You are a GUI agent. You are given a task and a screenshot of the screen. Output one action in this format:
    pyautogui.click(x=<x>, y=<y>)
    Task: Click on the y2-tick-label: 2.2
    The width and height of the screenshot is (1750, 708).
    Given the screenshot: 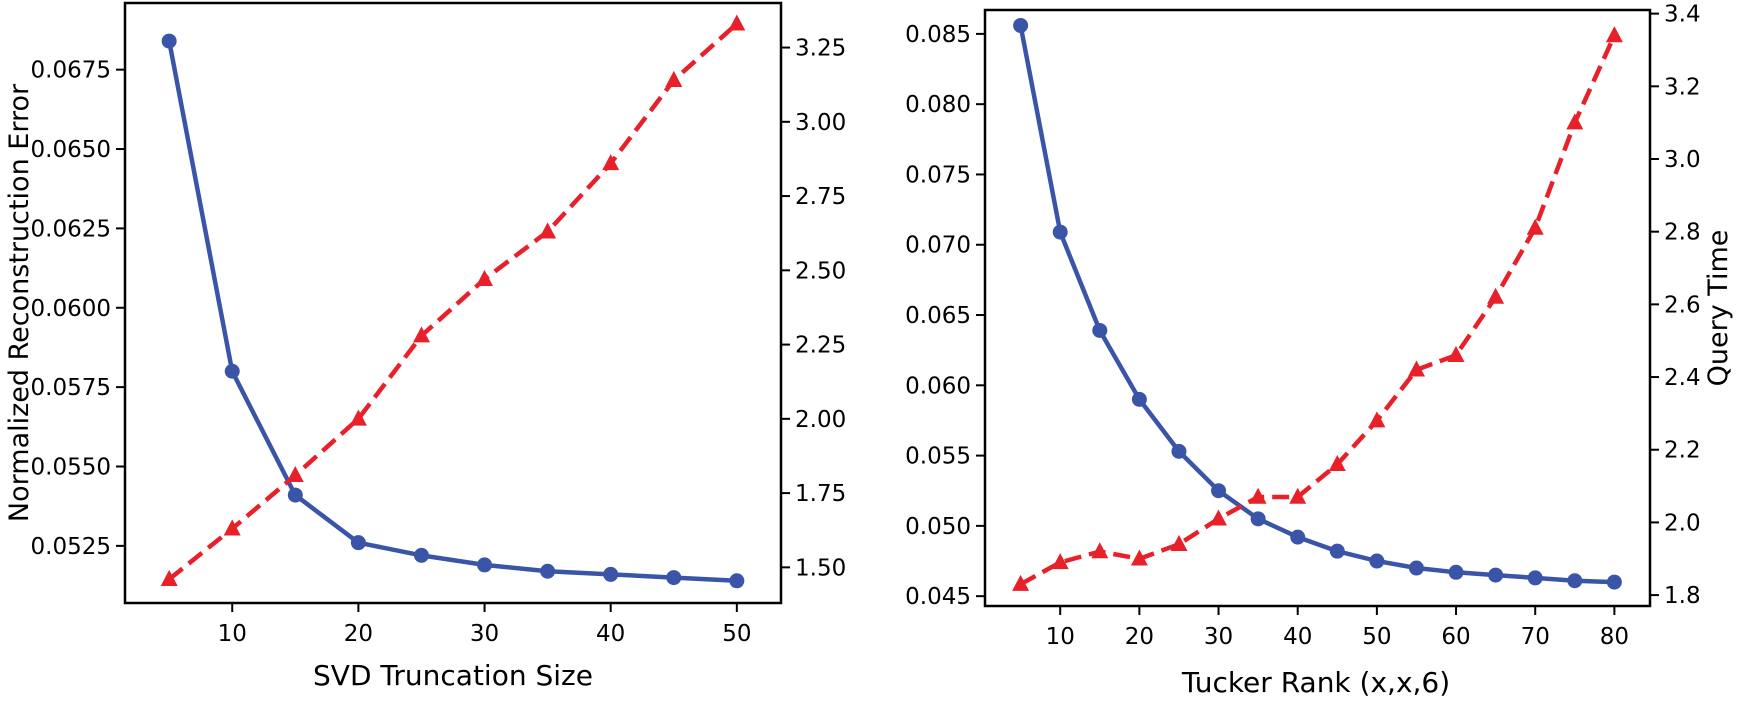 What is the action you would take?
    pyautogui.click(x=1682, y=451)
    